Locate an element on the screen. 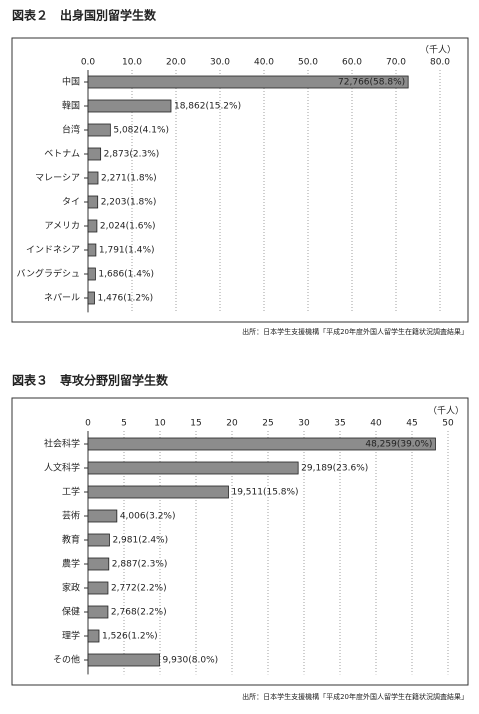  x-tick-label: 25 is located at coordinates (267, 424).